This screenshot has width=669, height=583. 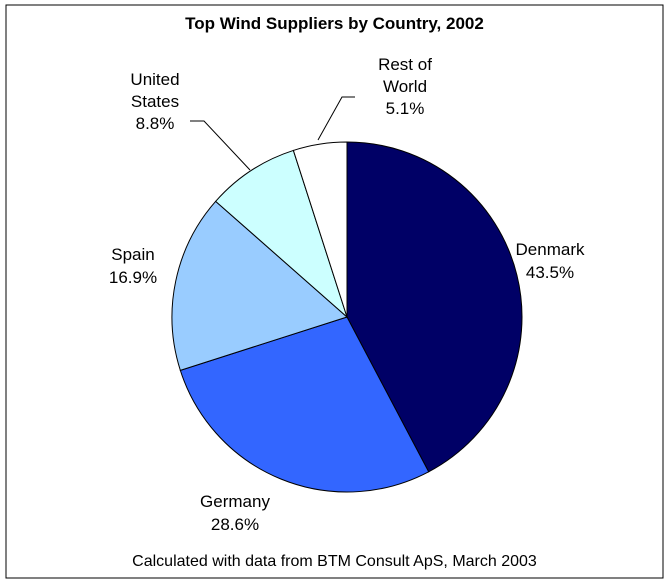 I want to click on value-label: 5.1%, so click(x=405, y=108).